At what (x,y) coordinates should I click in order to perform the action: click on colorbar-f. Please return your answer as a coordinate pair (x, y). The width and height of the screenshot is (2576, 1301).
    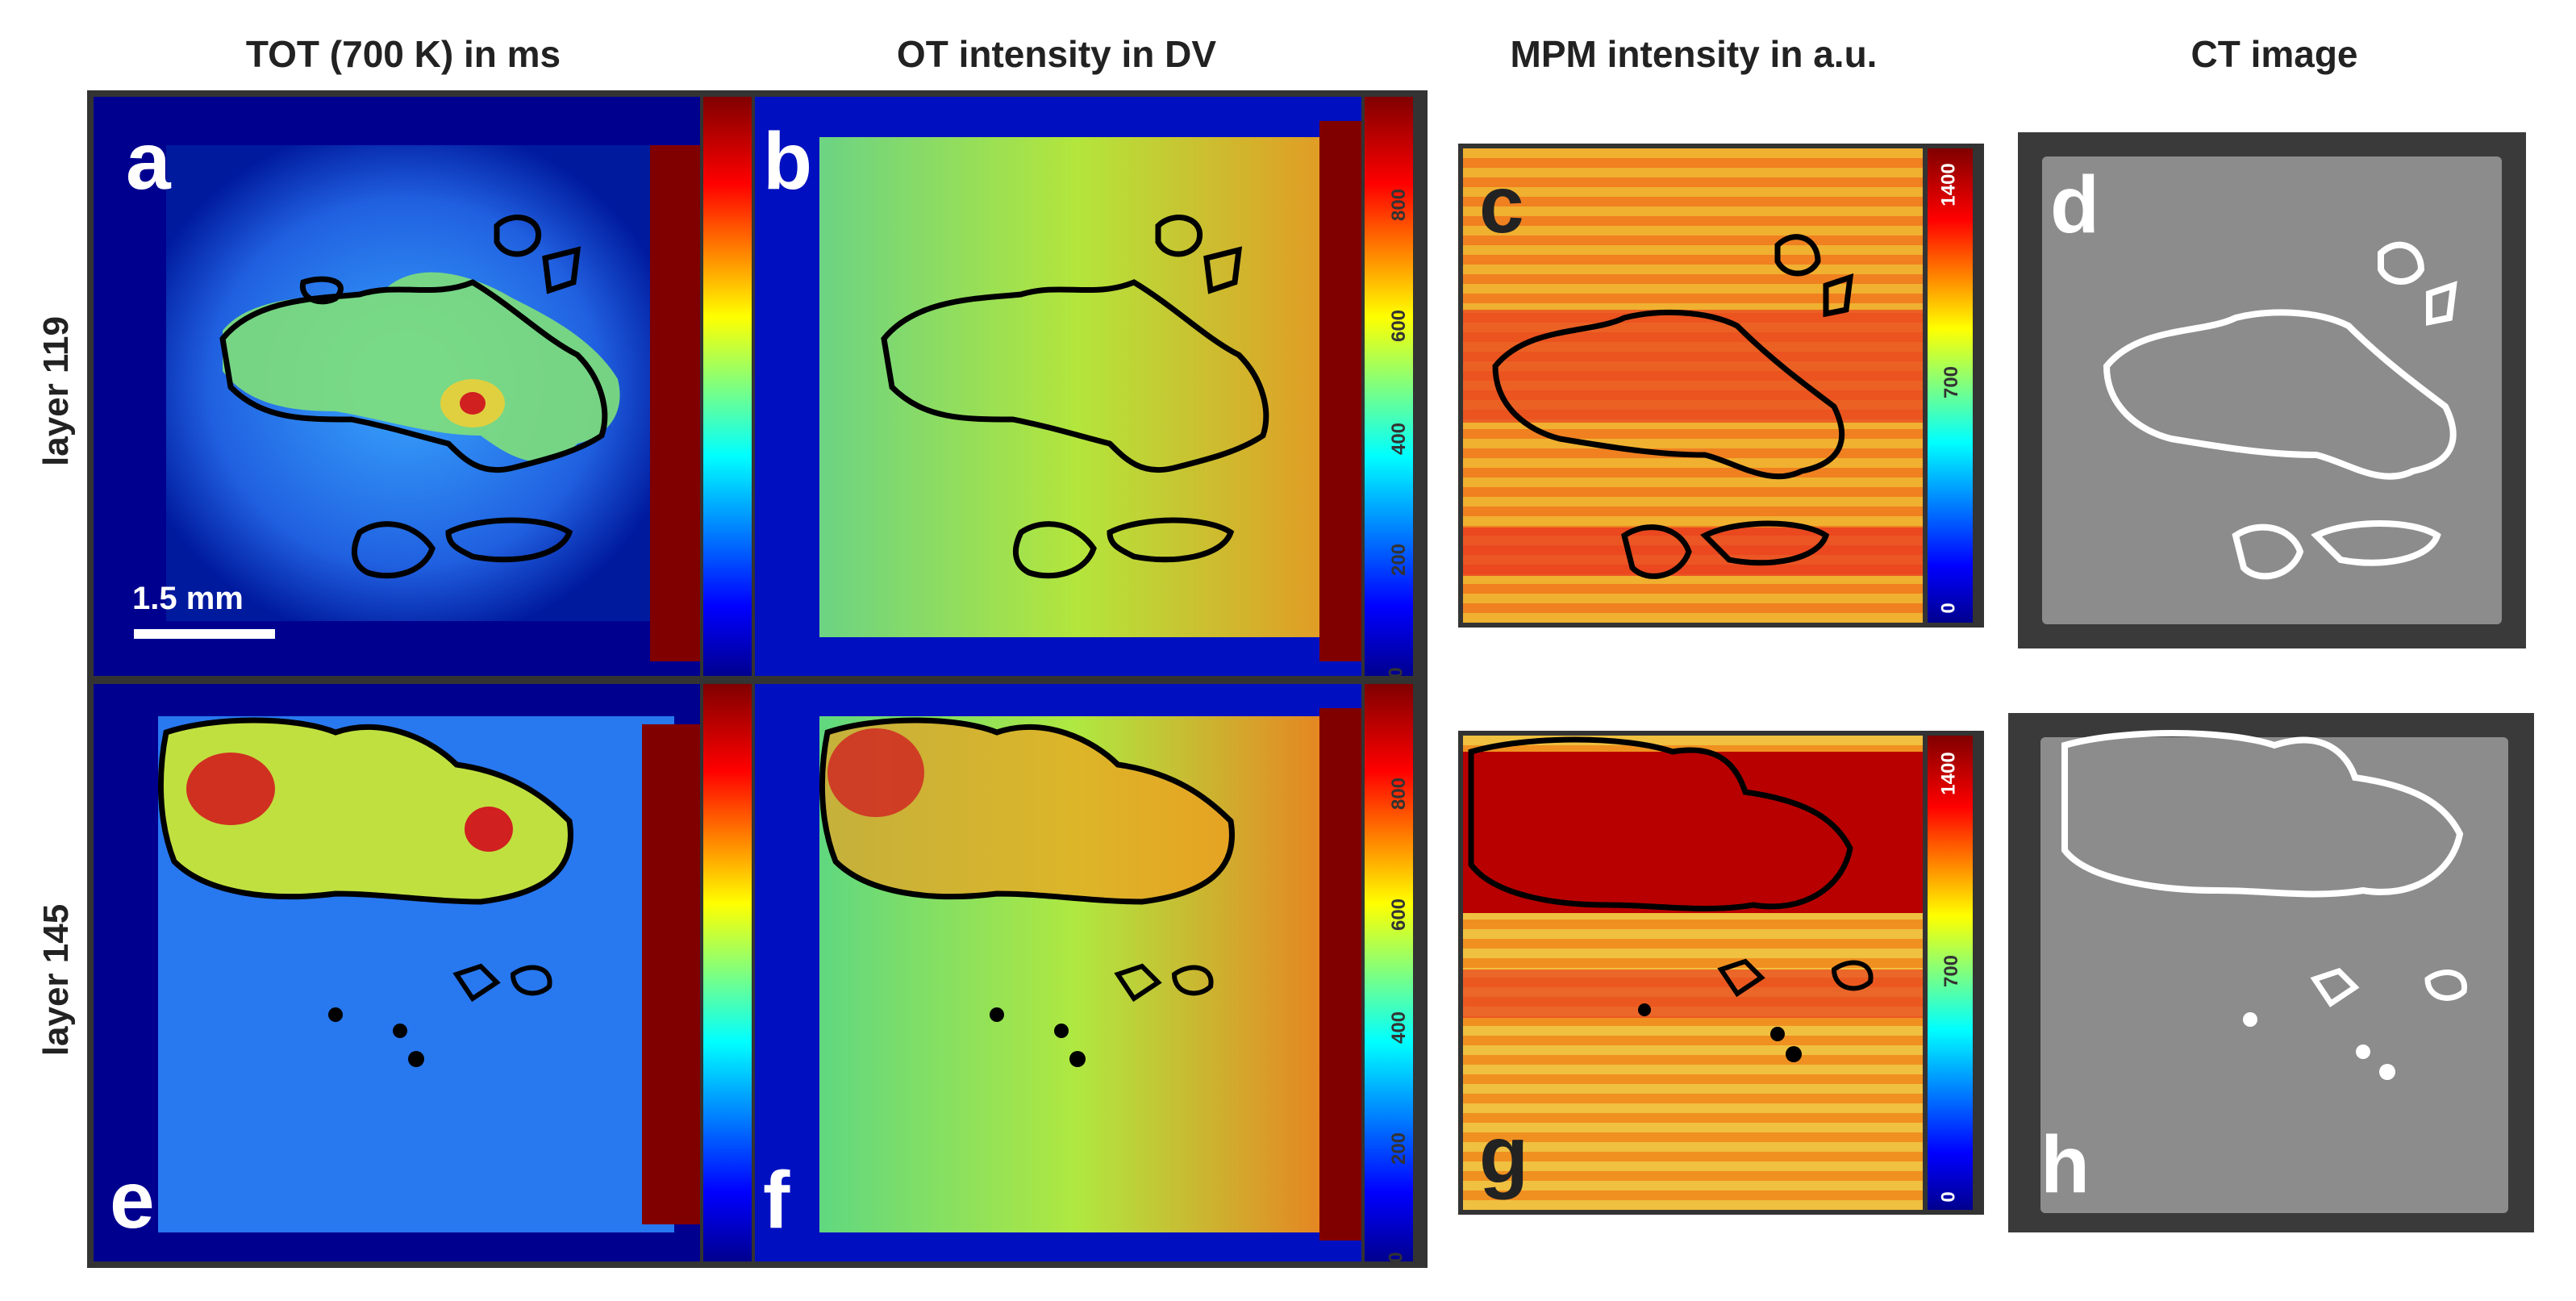
    Looking at the image, I should click on (1389, 972).